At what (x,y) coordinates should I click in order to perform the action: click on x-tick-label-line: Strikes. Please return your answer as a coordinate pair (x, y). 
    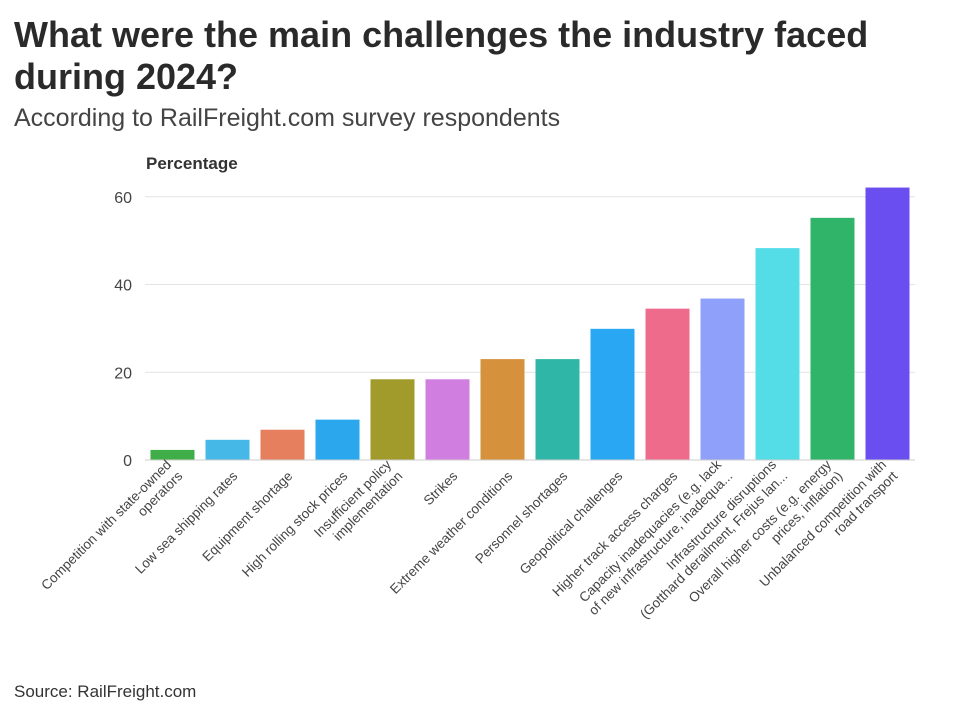
    Looking at the image, I should click on (441, 488).